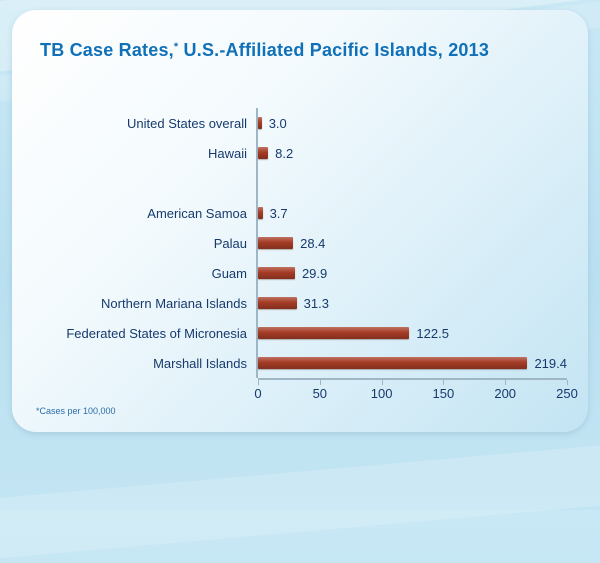  Describe the element at coordinates (415, 396) in the screenshot. I see `x-axis-tick-labels: 0 50 100 150 200 250` at that location.